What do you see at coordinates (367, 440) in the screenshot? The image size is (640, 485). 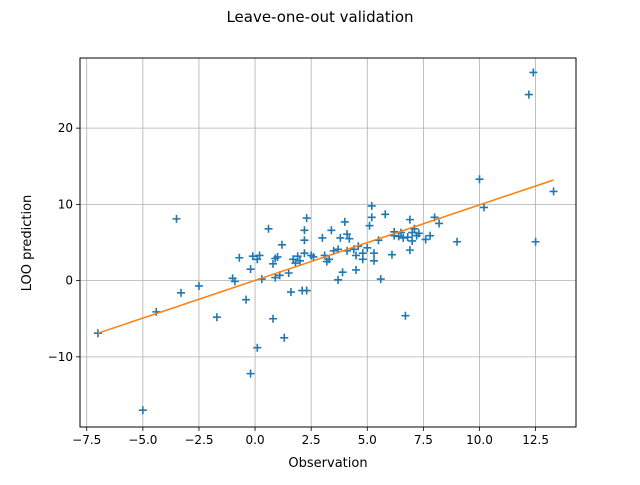 I see `x-tick-label: 5.0` at bounding box center [367, 440].